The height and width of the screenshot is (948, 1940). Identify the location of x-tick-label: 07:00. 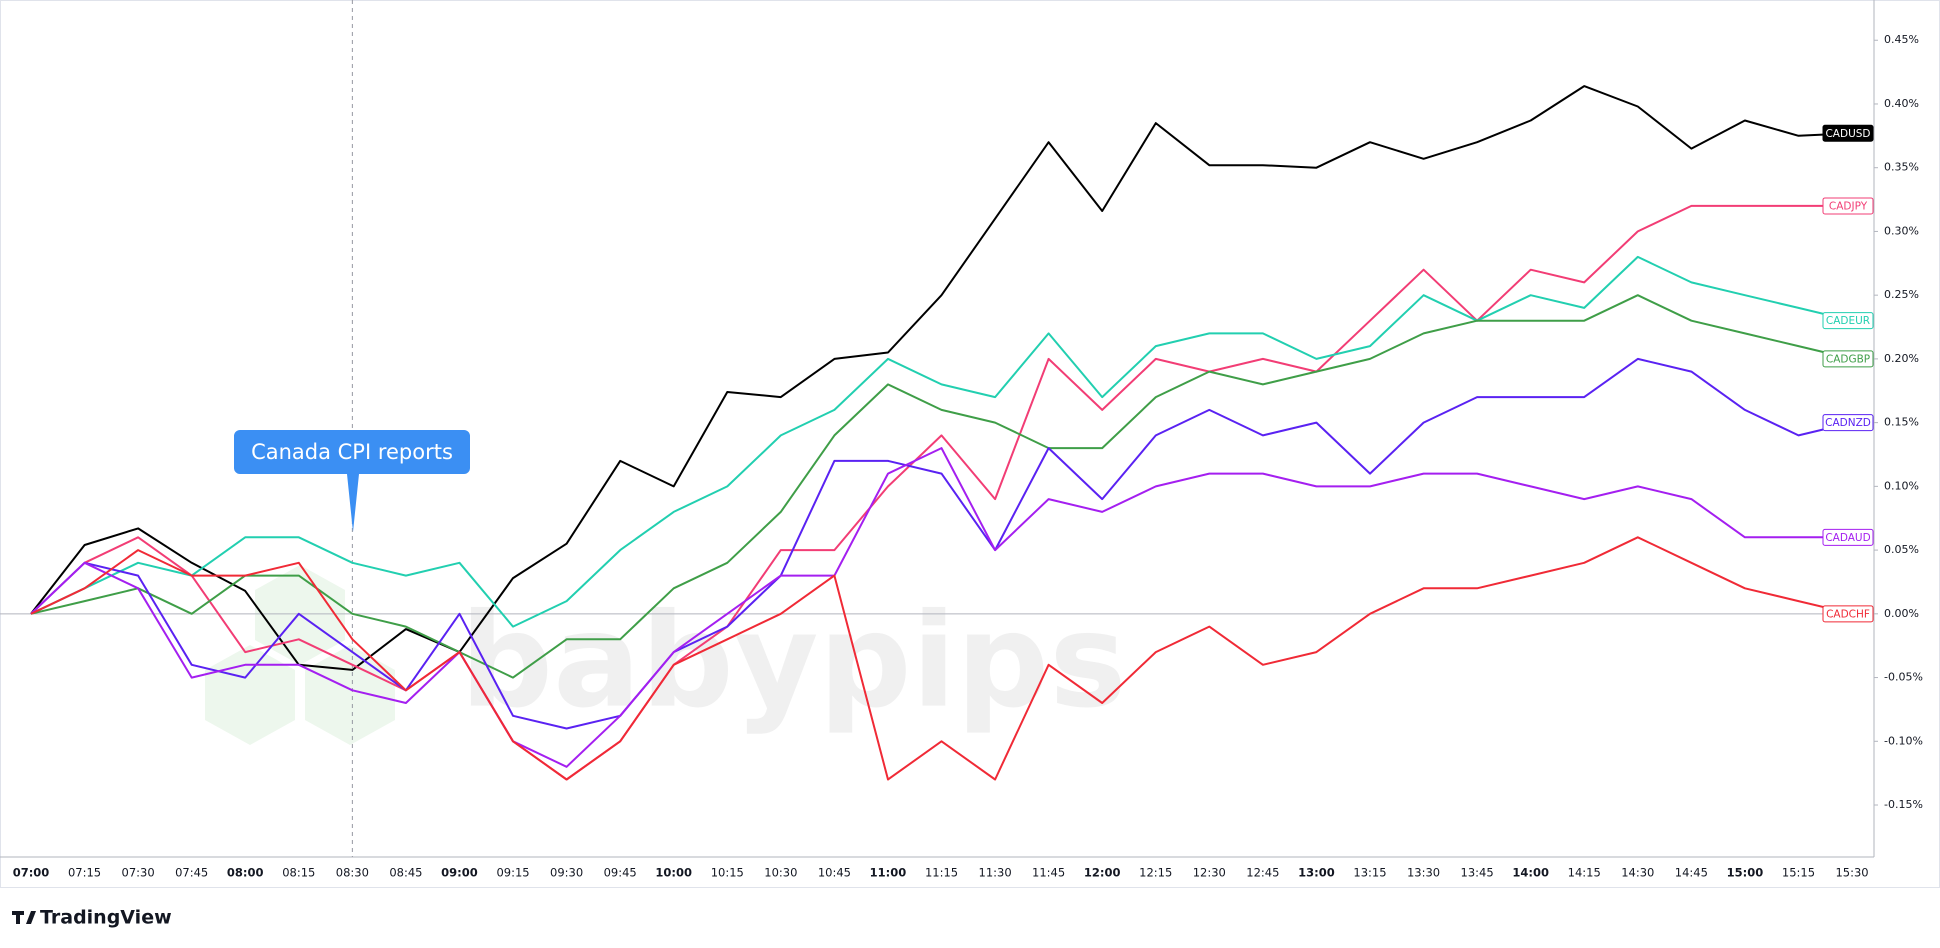
(31, 873).